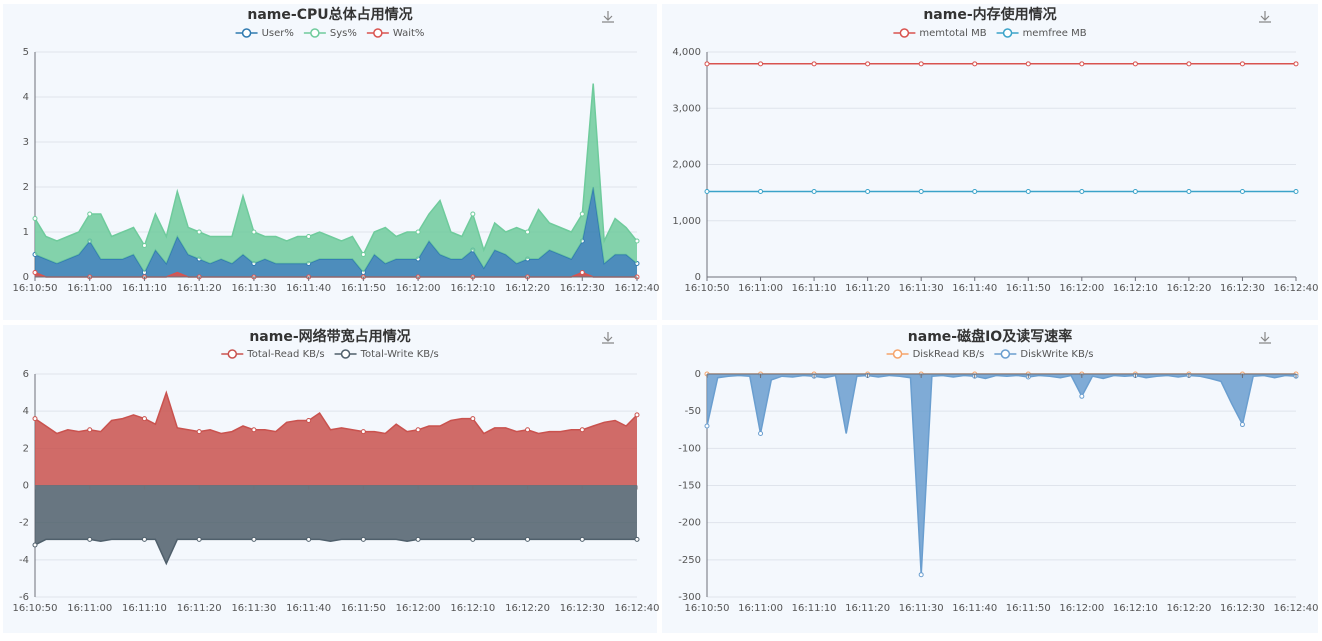 The height and width of the screenshot is (641, 1322). I want to click on y-tick-label: -2, so click(24, 523).